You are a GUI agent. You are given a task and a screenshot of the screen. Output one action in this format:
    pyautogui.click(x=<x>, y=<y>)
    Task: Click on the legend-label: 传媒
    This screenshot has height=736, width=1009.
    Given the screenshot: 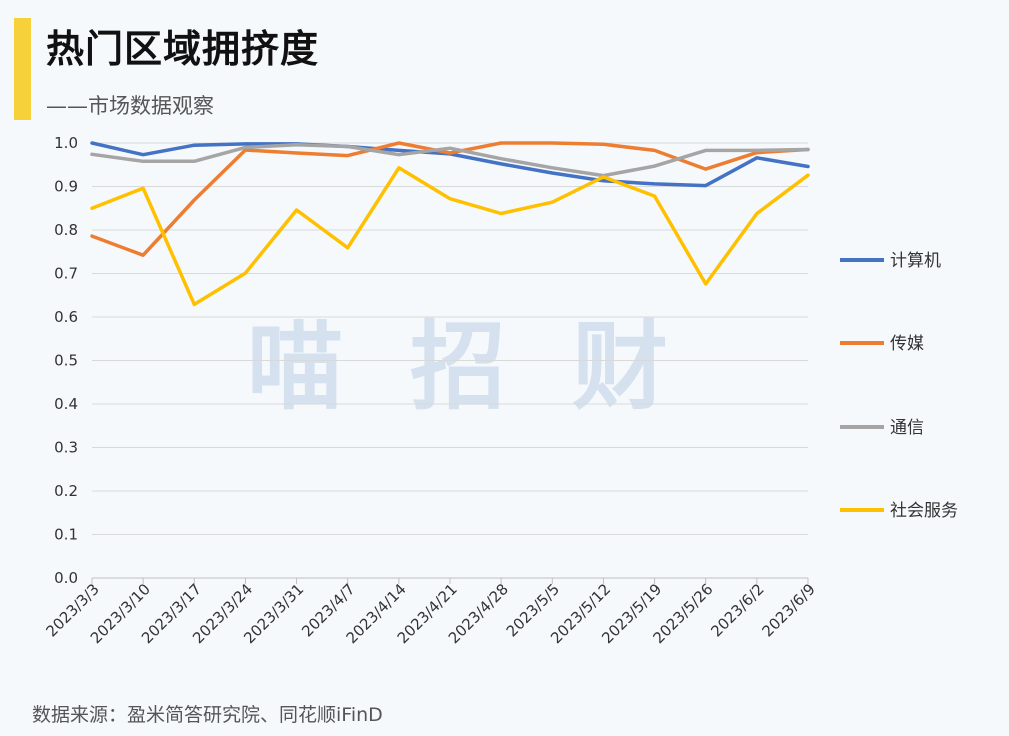 What is the action you would take?
    pyautogui.click(x=907, y=344)
    